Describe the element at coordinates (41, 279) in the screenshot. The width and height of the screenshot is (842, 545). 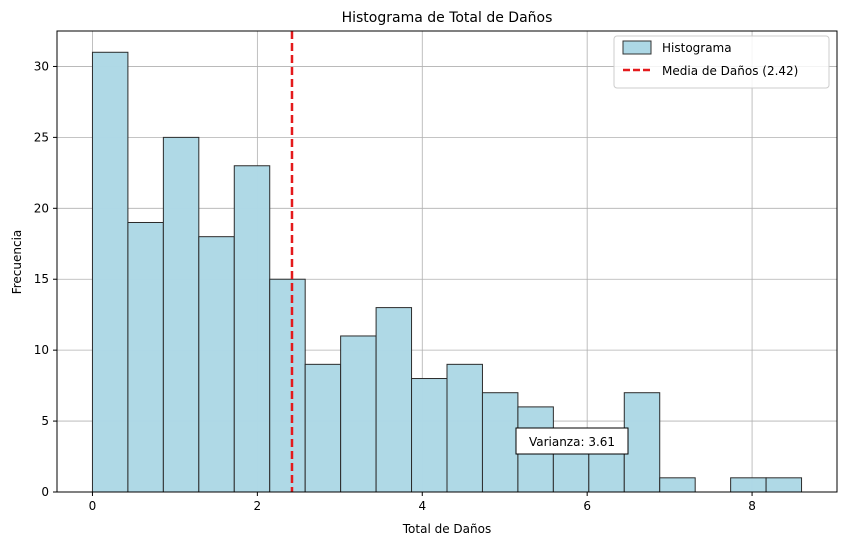
I see `y-tick-label: 15` at that location.